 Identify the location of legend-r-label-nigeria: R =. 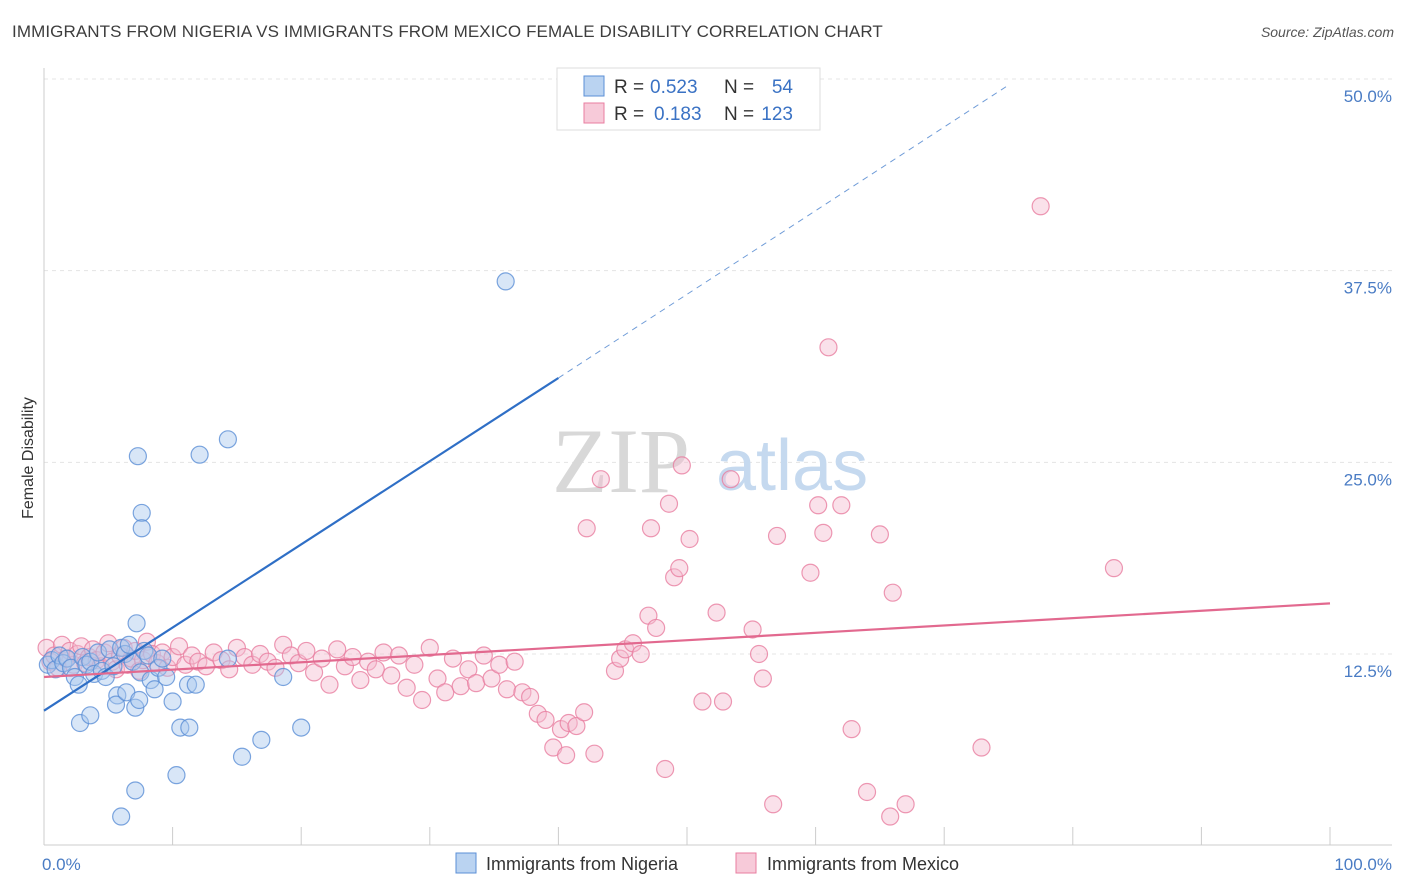
(629, 87).